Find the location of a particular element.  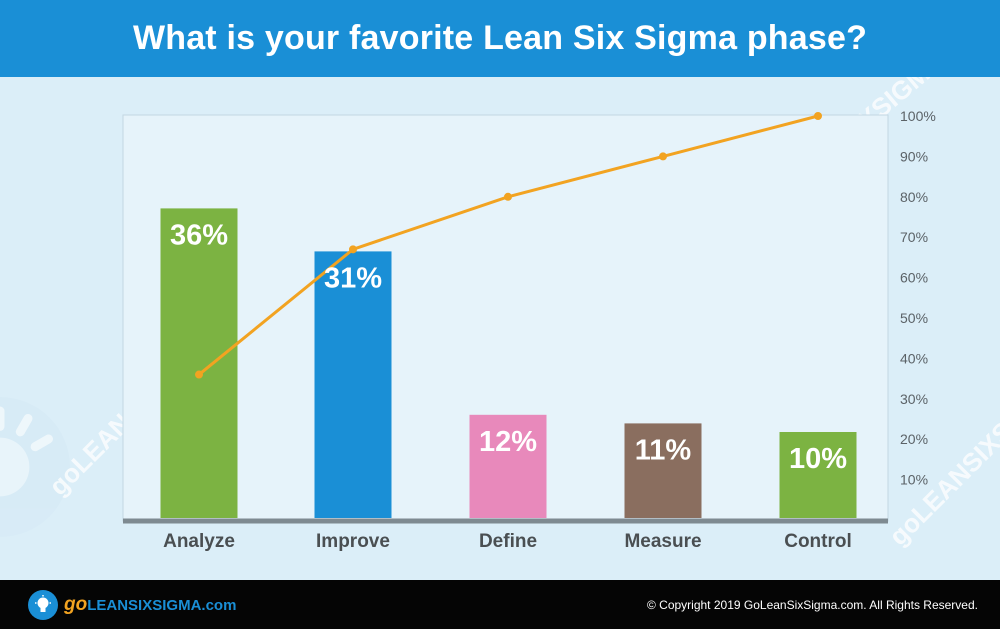

x-tick-labels: Analyze Improve Define Measure Control is located at coordinates (507, 541).